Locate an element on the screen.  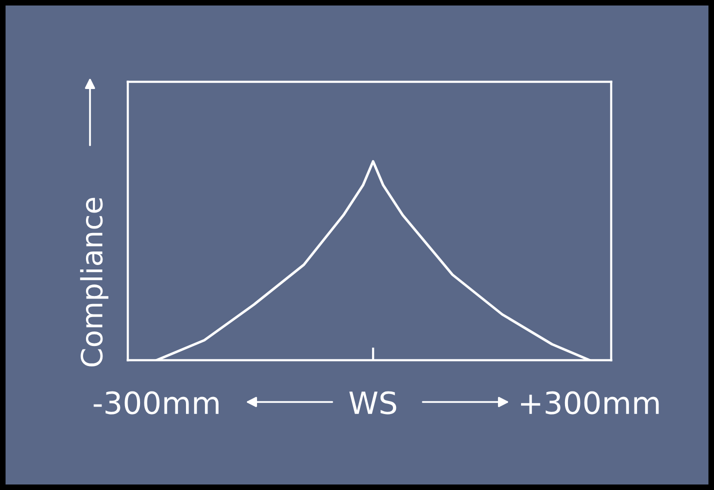
x-tick-label: -300mm is located at coordinates (156, 402).